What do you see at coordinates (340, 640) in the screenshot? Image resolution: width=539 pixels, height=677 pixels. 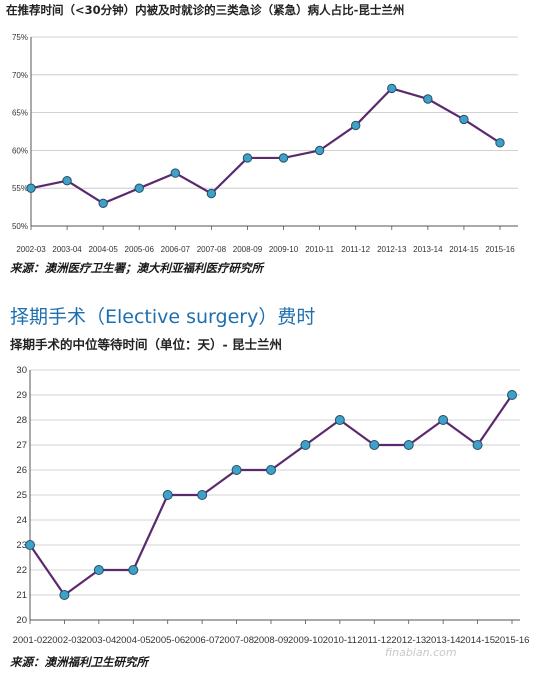 I see `chart2-xtick-label: 2010-11` at bounding box center [340, 640].